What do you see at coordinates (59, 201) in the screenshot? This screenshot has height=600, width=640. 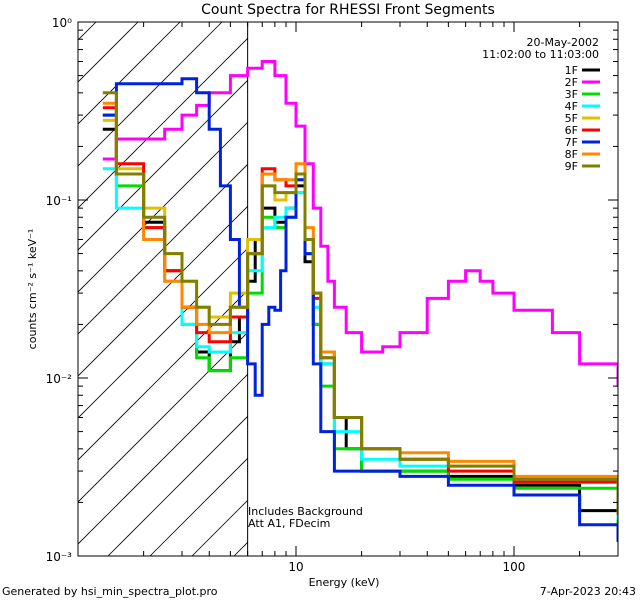 I see `y-tick-label: 10⁻¹` at bounding box center [59, 201].